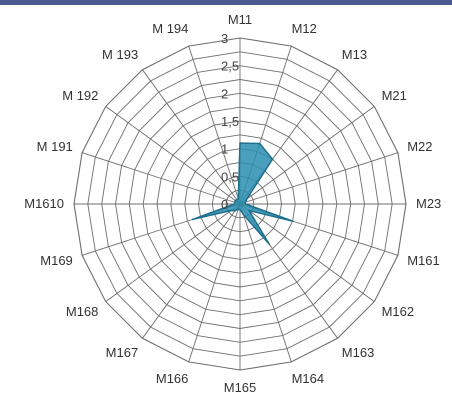  Describe the element at coordinates (224, 204) in the screenshot. I see `tick-label: 0` at that location.